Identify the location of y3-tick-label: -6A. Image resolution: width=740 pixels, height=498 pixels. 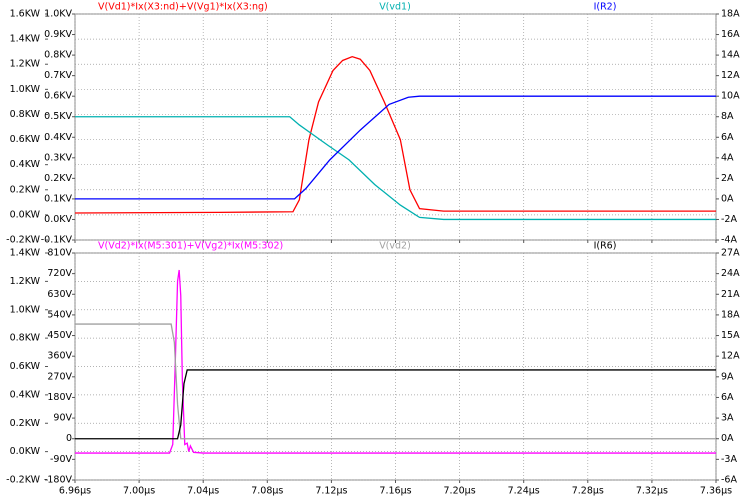
(729, 480).